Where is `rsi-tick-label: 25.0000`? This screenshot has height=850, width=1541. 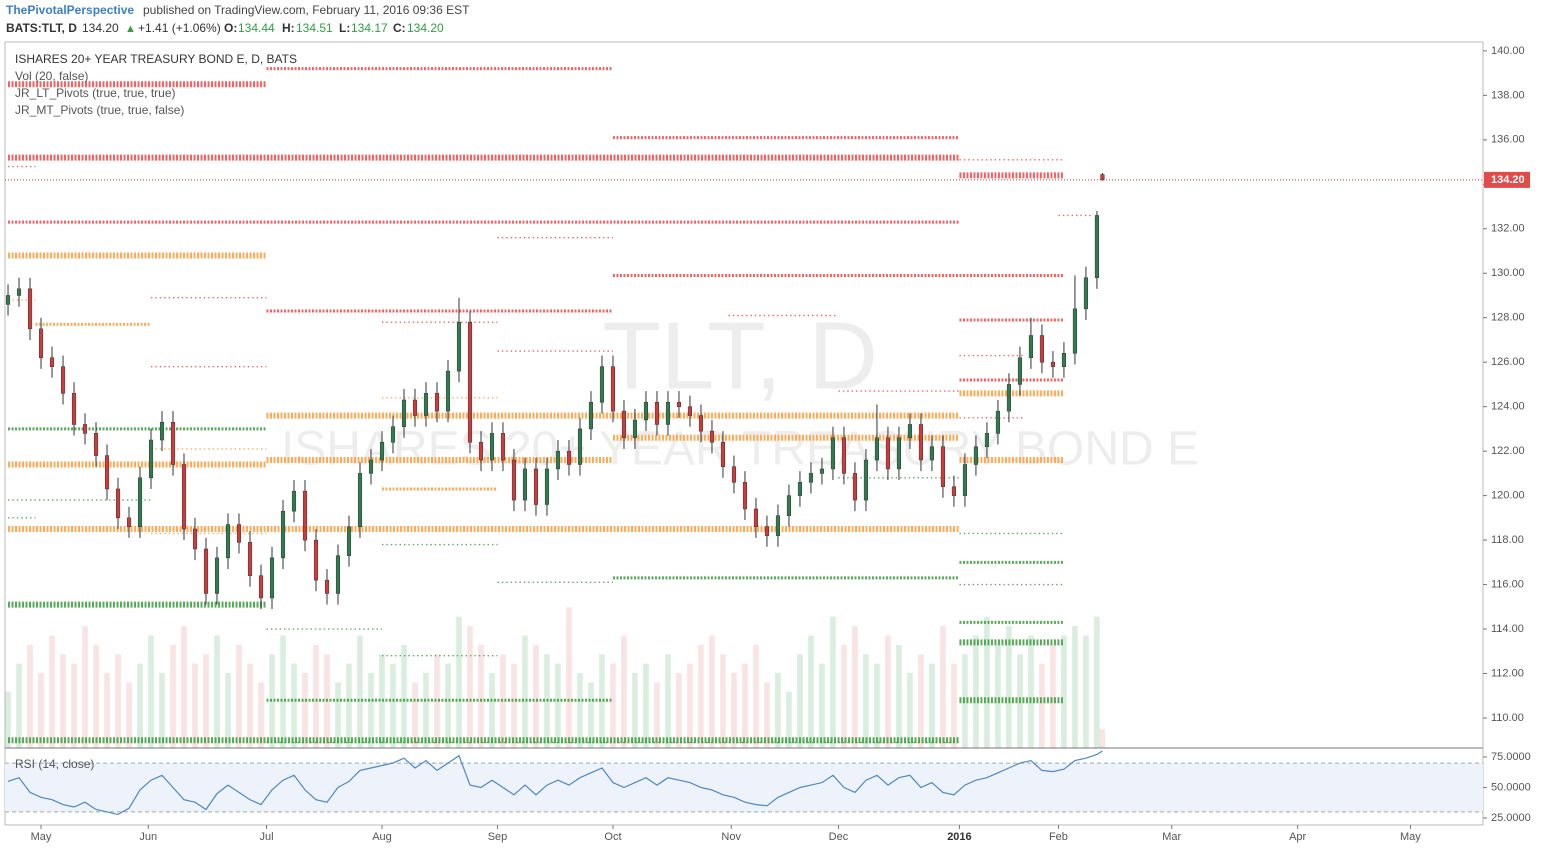 rsi-tick-label: 25.0000 is located at coordinates (1511, 818).